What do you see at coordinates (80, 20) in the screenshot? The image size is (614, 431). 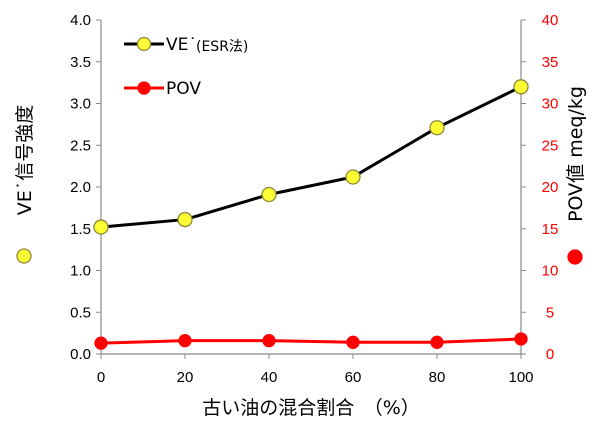 I see `left-tick-label: 4.0` at bounding box center [80, 20].